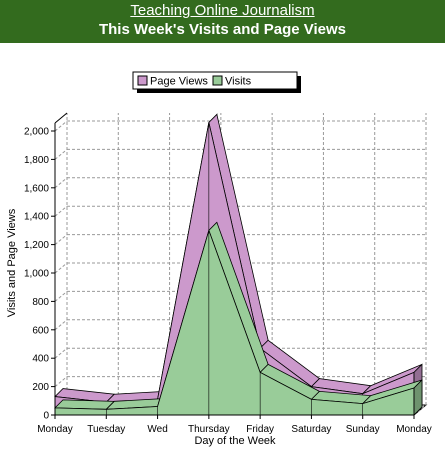  I want to click on y-tick-label: 400, so click(40, 359).